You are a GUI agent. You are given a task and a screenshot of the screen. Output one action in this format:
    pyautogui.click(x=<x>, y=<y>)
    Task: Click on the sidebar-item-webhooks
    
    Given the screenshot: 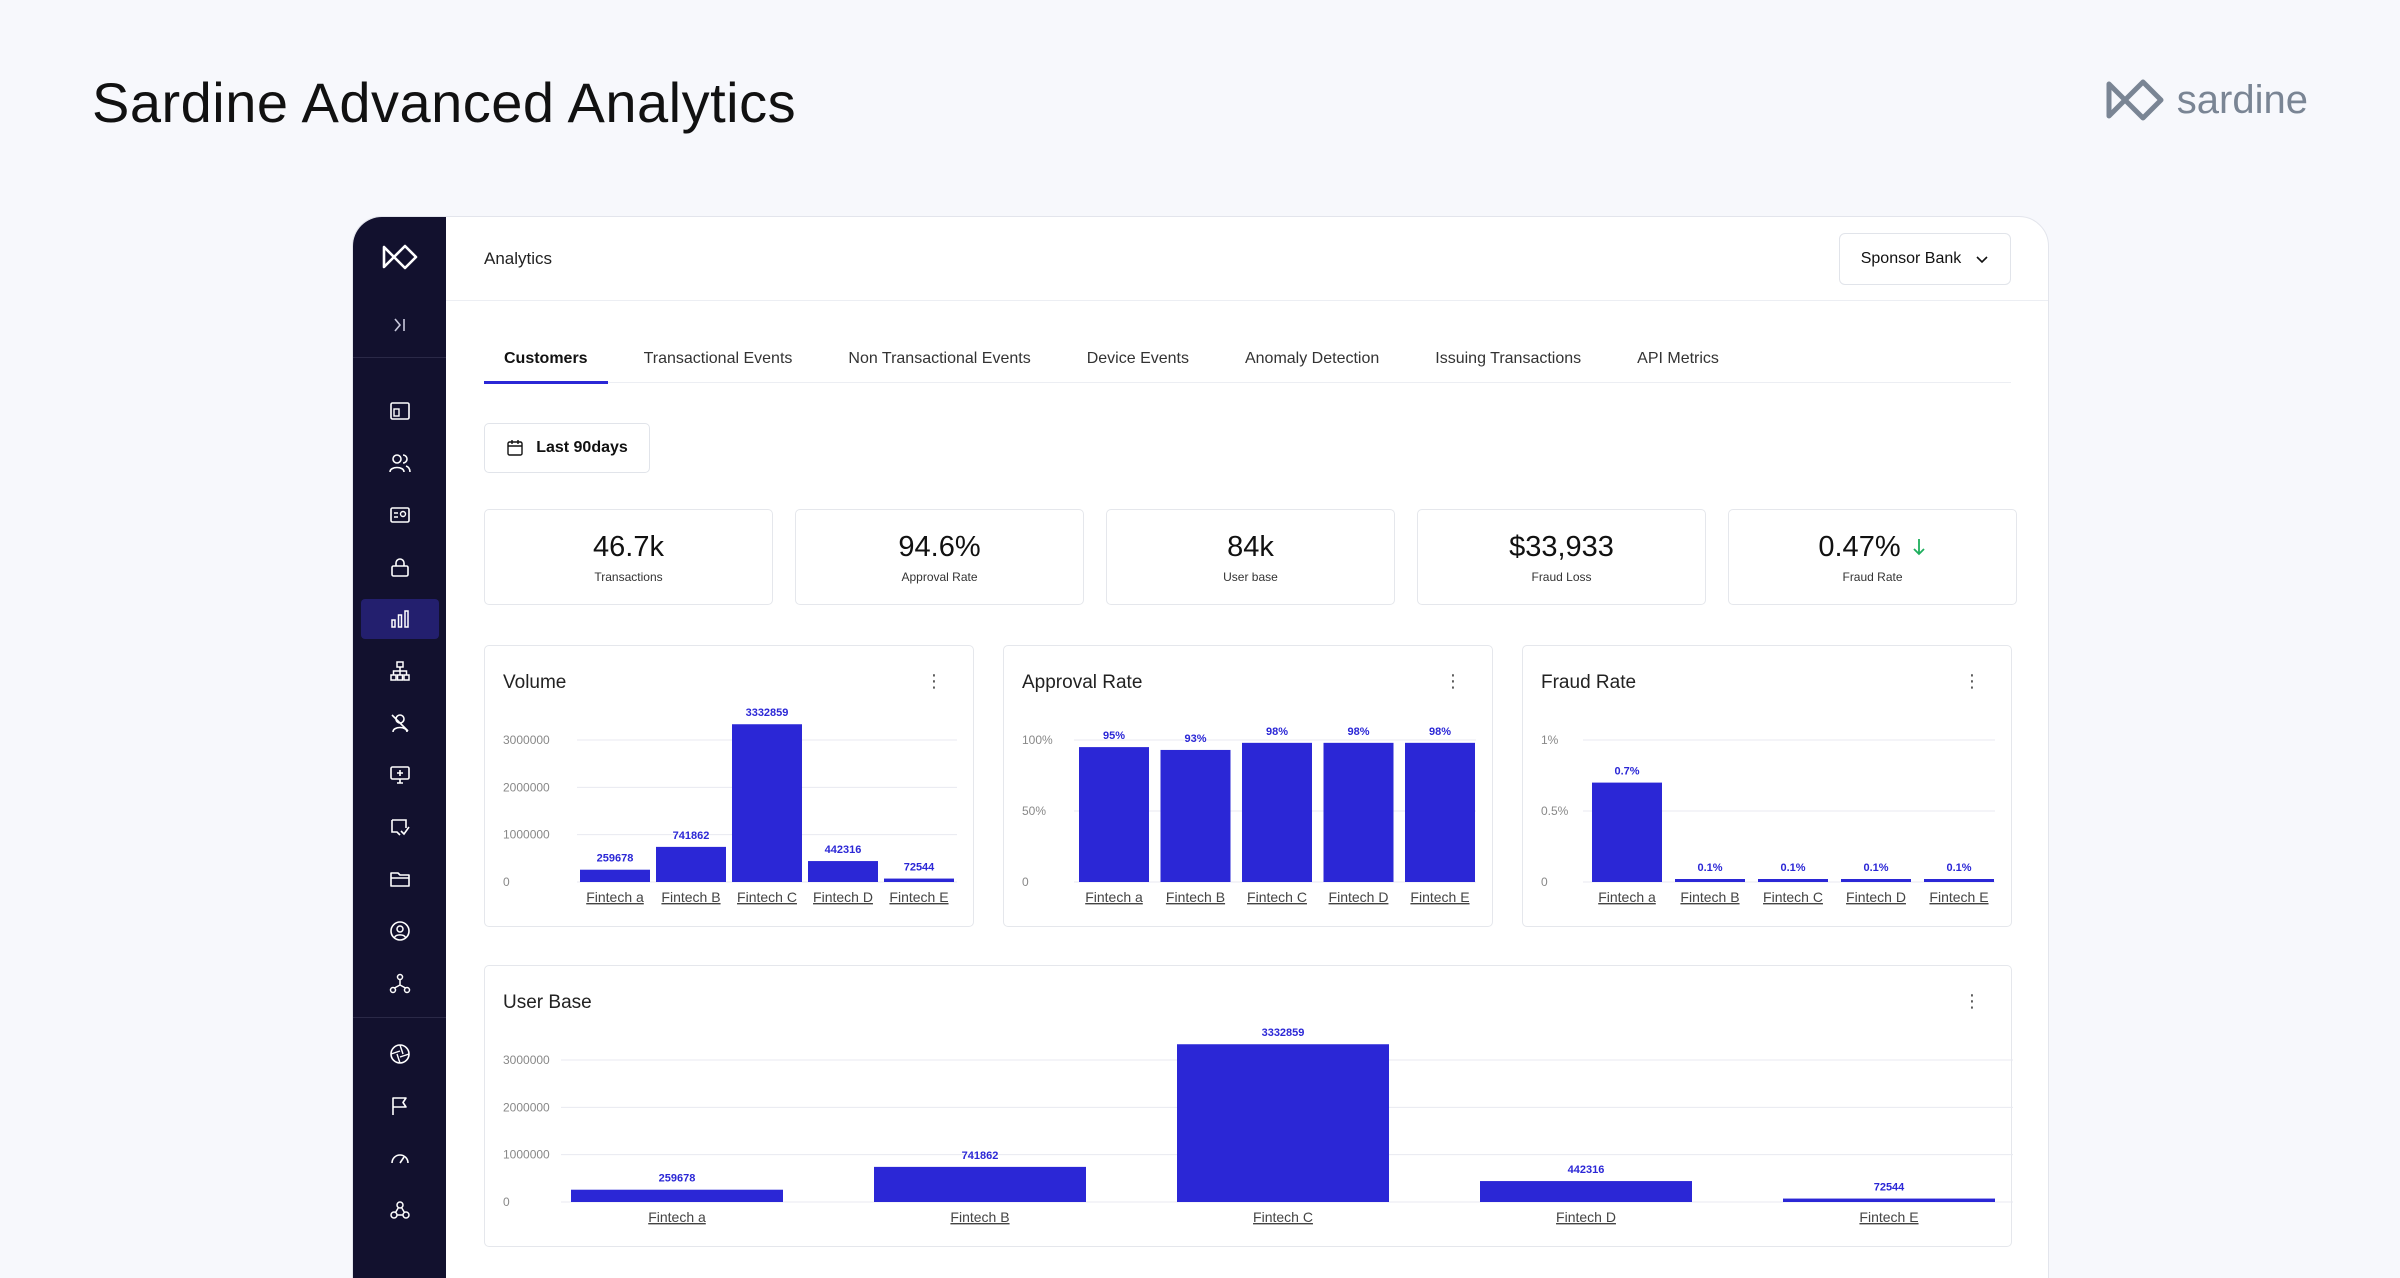 What is the action you would take?
    pyautogui.click(x=400, y=1210)
    